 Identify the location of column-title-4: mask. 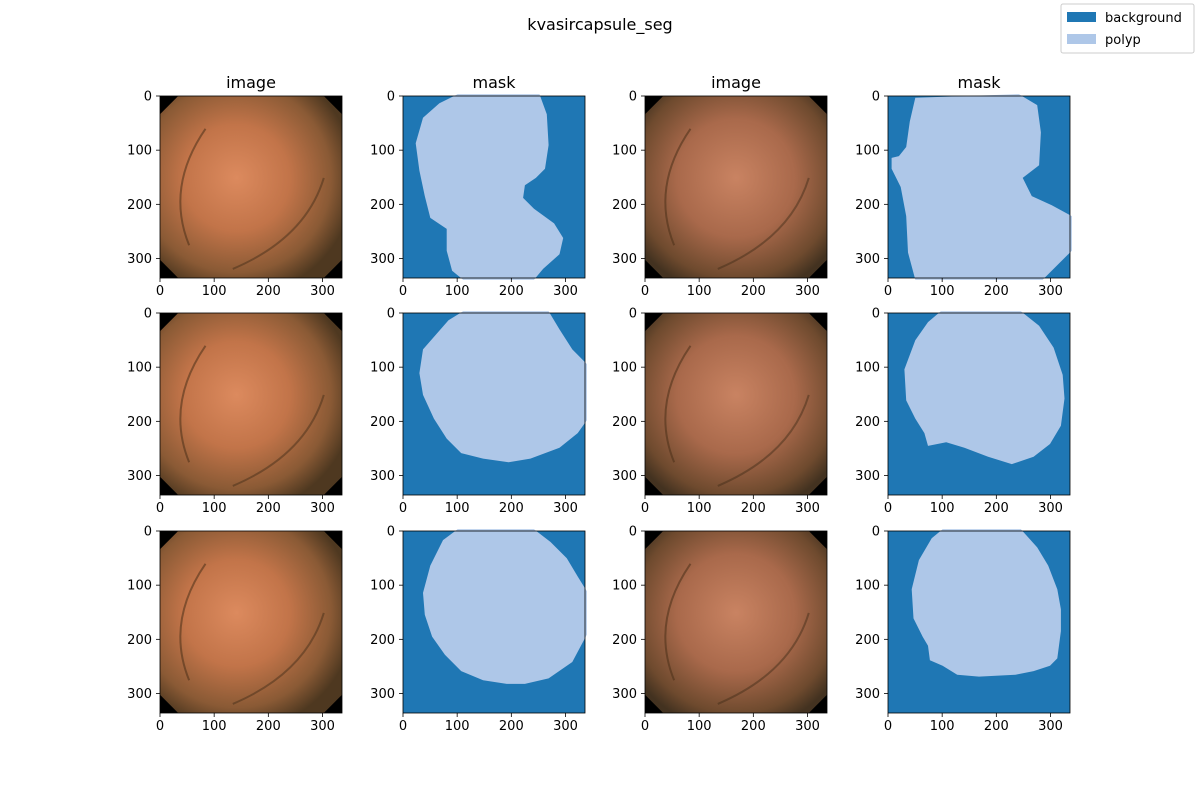
(980, 82).